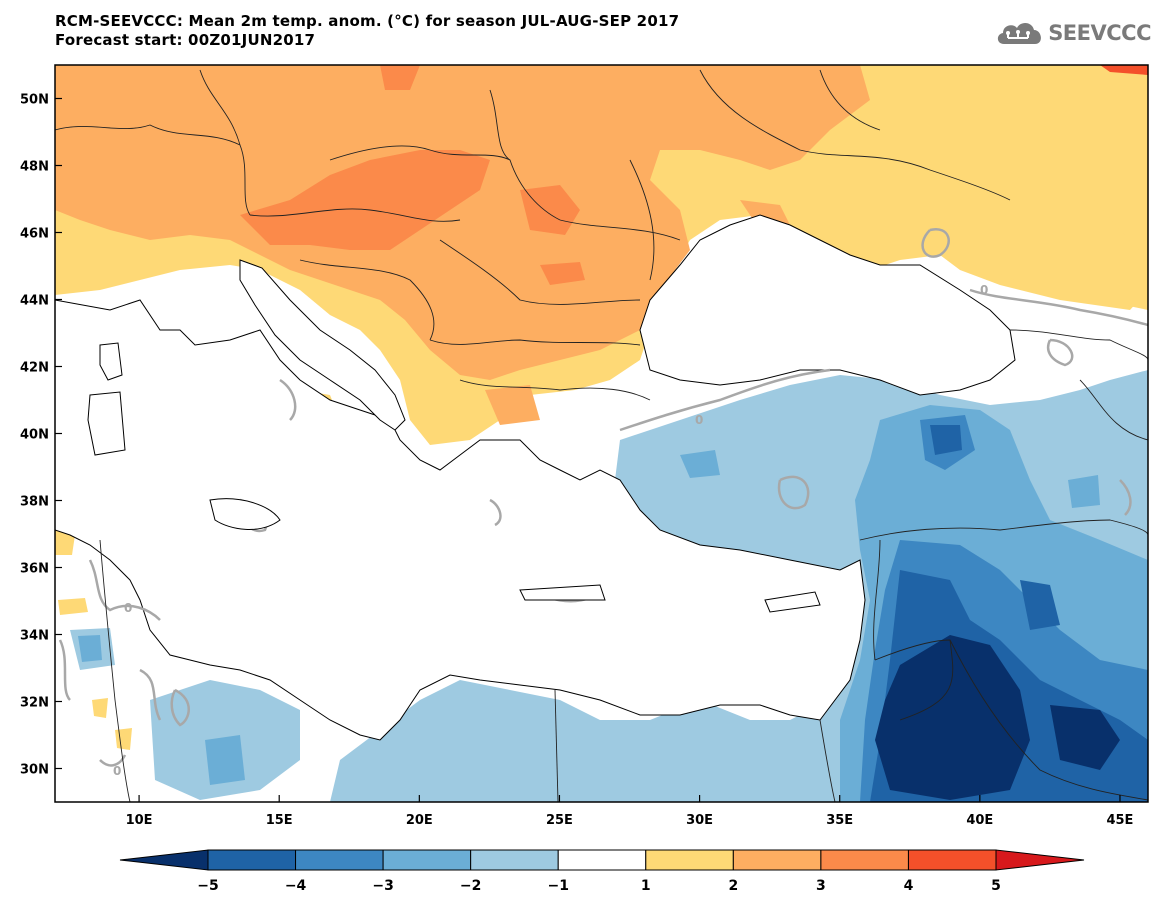 Image resolution: width=1165 pixels, height=907 pixels. Describe the element at coordinates (296, 886) in the screenshot. I see `colorbar-label: −4` at that location.